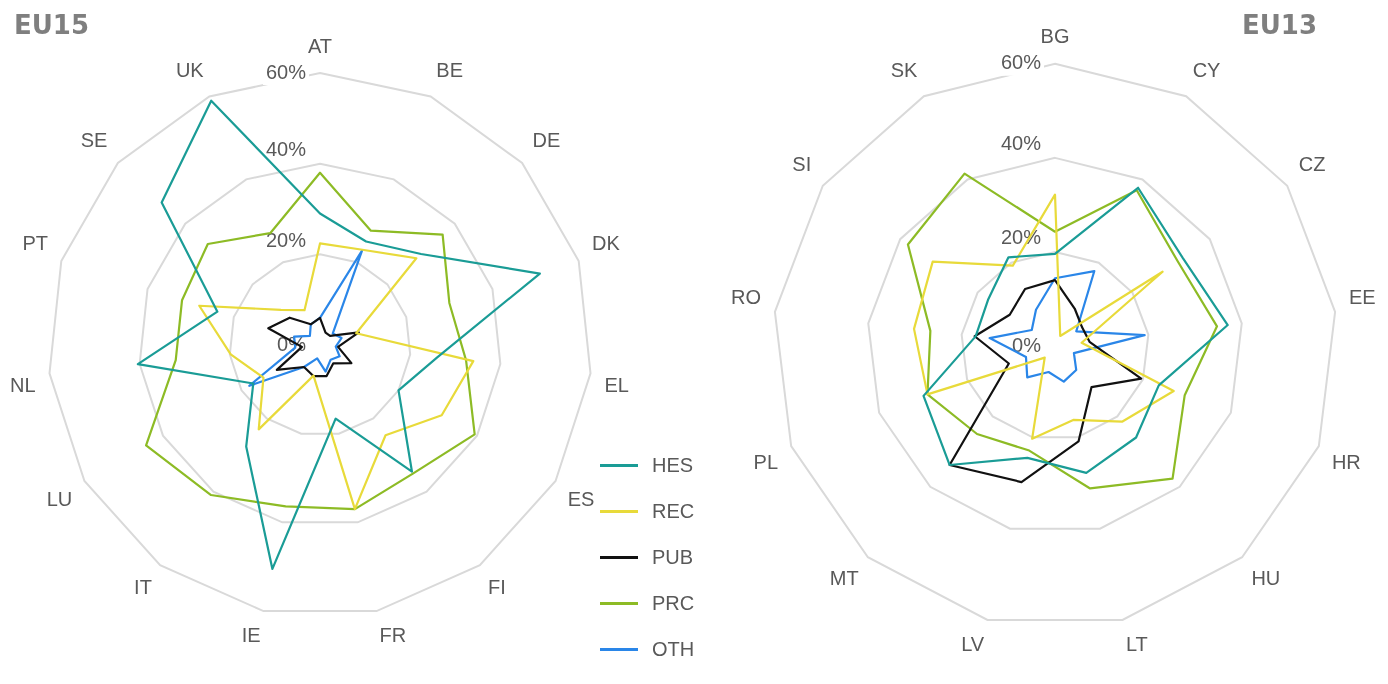 This screenshot has width=1388, height=684. What do you see at coordinates (22, 385) in the screenshot?
I see `spoke-label: NL` at bounding box center [22, 385].